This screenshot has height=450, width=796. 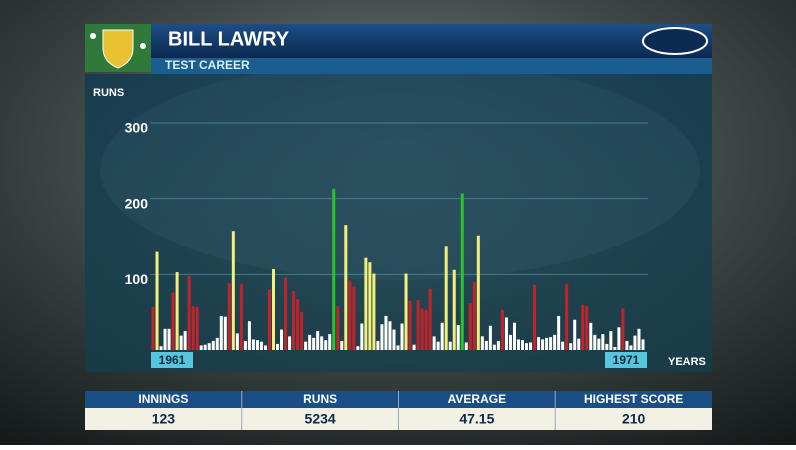 What do you see at coordinates (477, 399) in the screenshot?
I see `stat-label: AVERAGE` at bounding box center [477, 399].